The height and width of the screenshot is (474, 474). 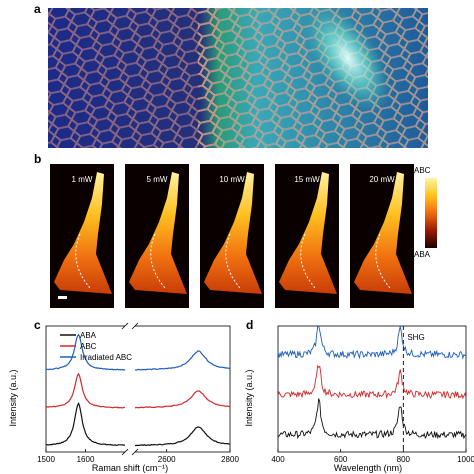 I want to click on x-tick-label: 600, so click(x=341, y=459).